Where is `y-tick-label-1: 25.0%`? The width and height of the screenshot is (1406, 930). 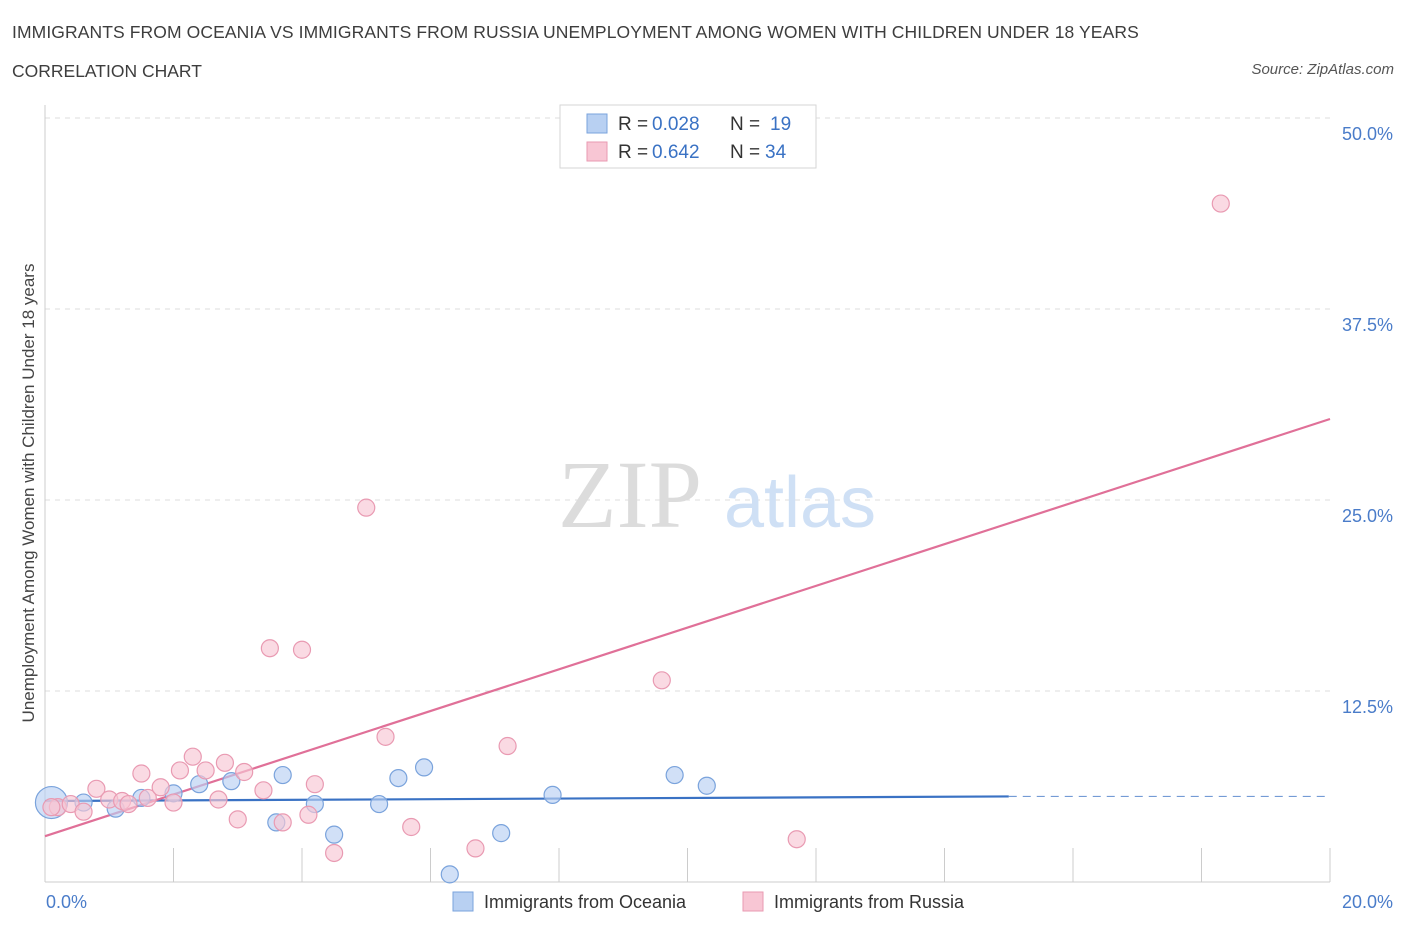
y-tick-label-1: 25.0% is located at coordinates (1367, 516).